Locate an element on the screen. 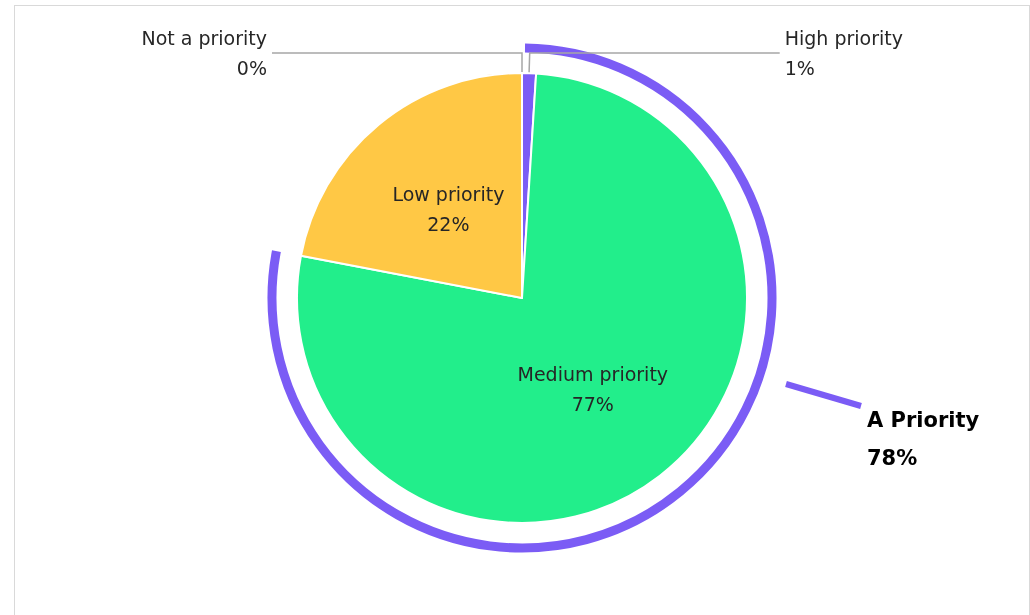 The width and height of the screenshot is (1030, 615). data-label: 1% is located at coordinates (799, 68).